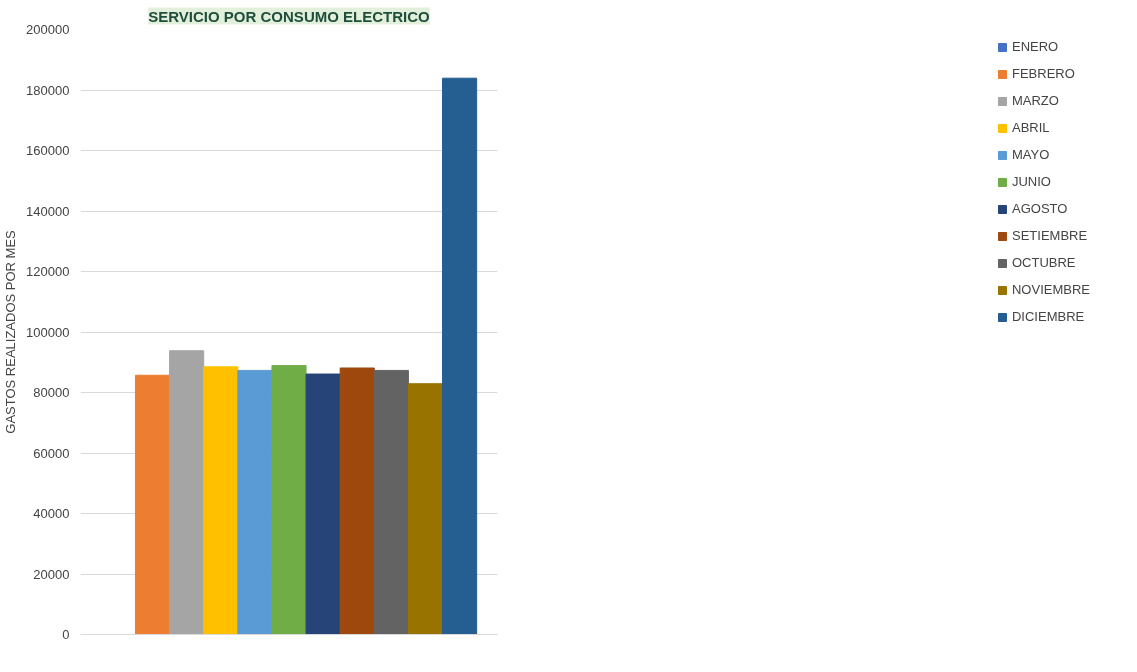 The image size is (1137, 672). Describe the element at coordinates (48, 29) in the screenshot. I see `y-tick-label: 200000` at that location.